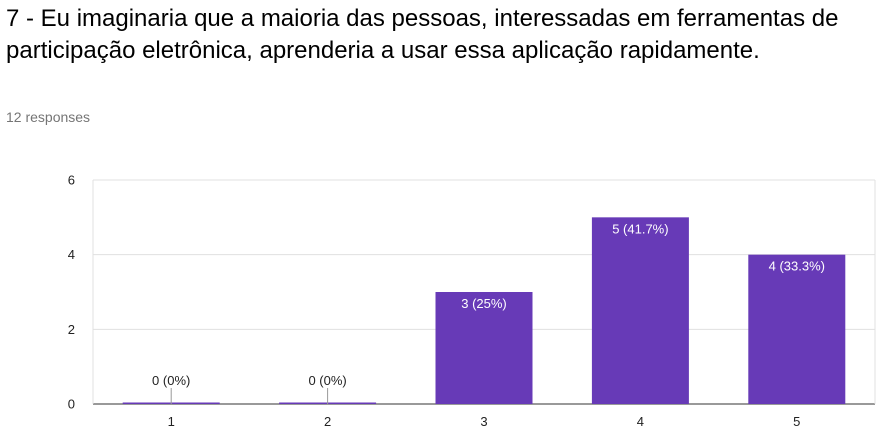 The height and width of the screenshot is (443, 882). What do you see at coordinates (796, 421) in the screenshot?
I see `x-tick-label: 5` at bounding box center [796, 421].